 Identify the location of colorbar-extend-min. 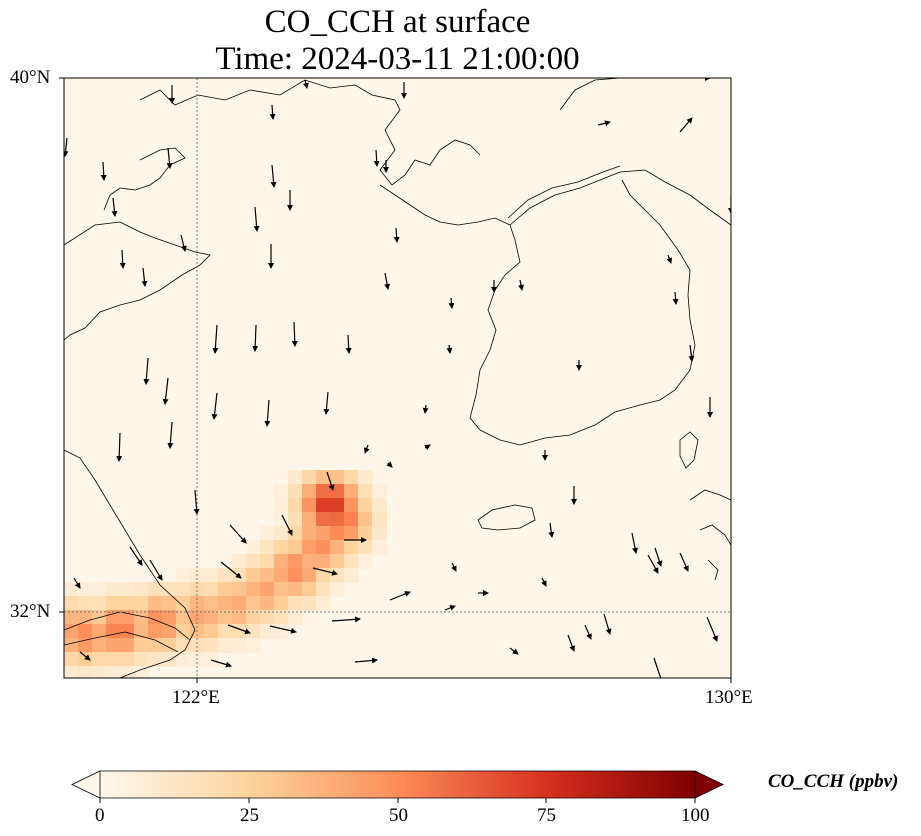
(86, 784).